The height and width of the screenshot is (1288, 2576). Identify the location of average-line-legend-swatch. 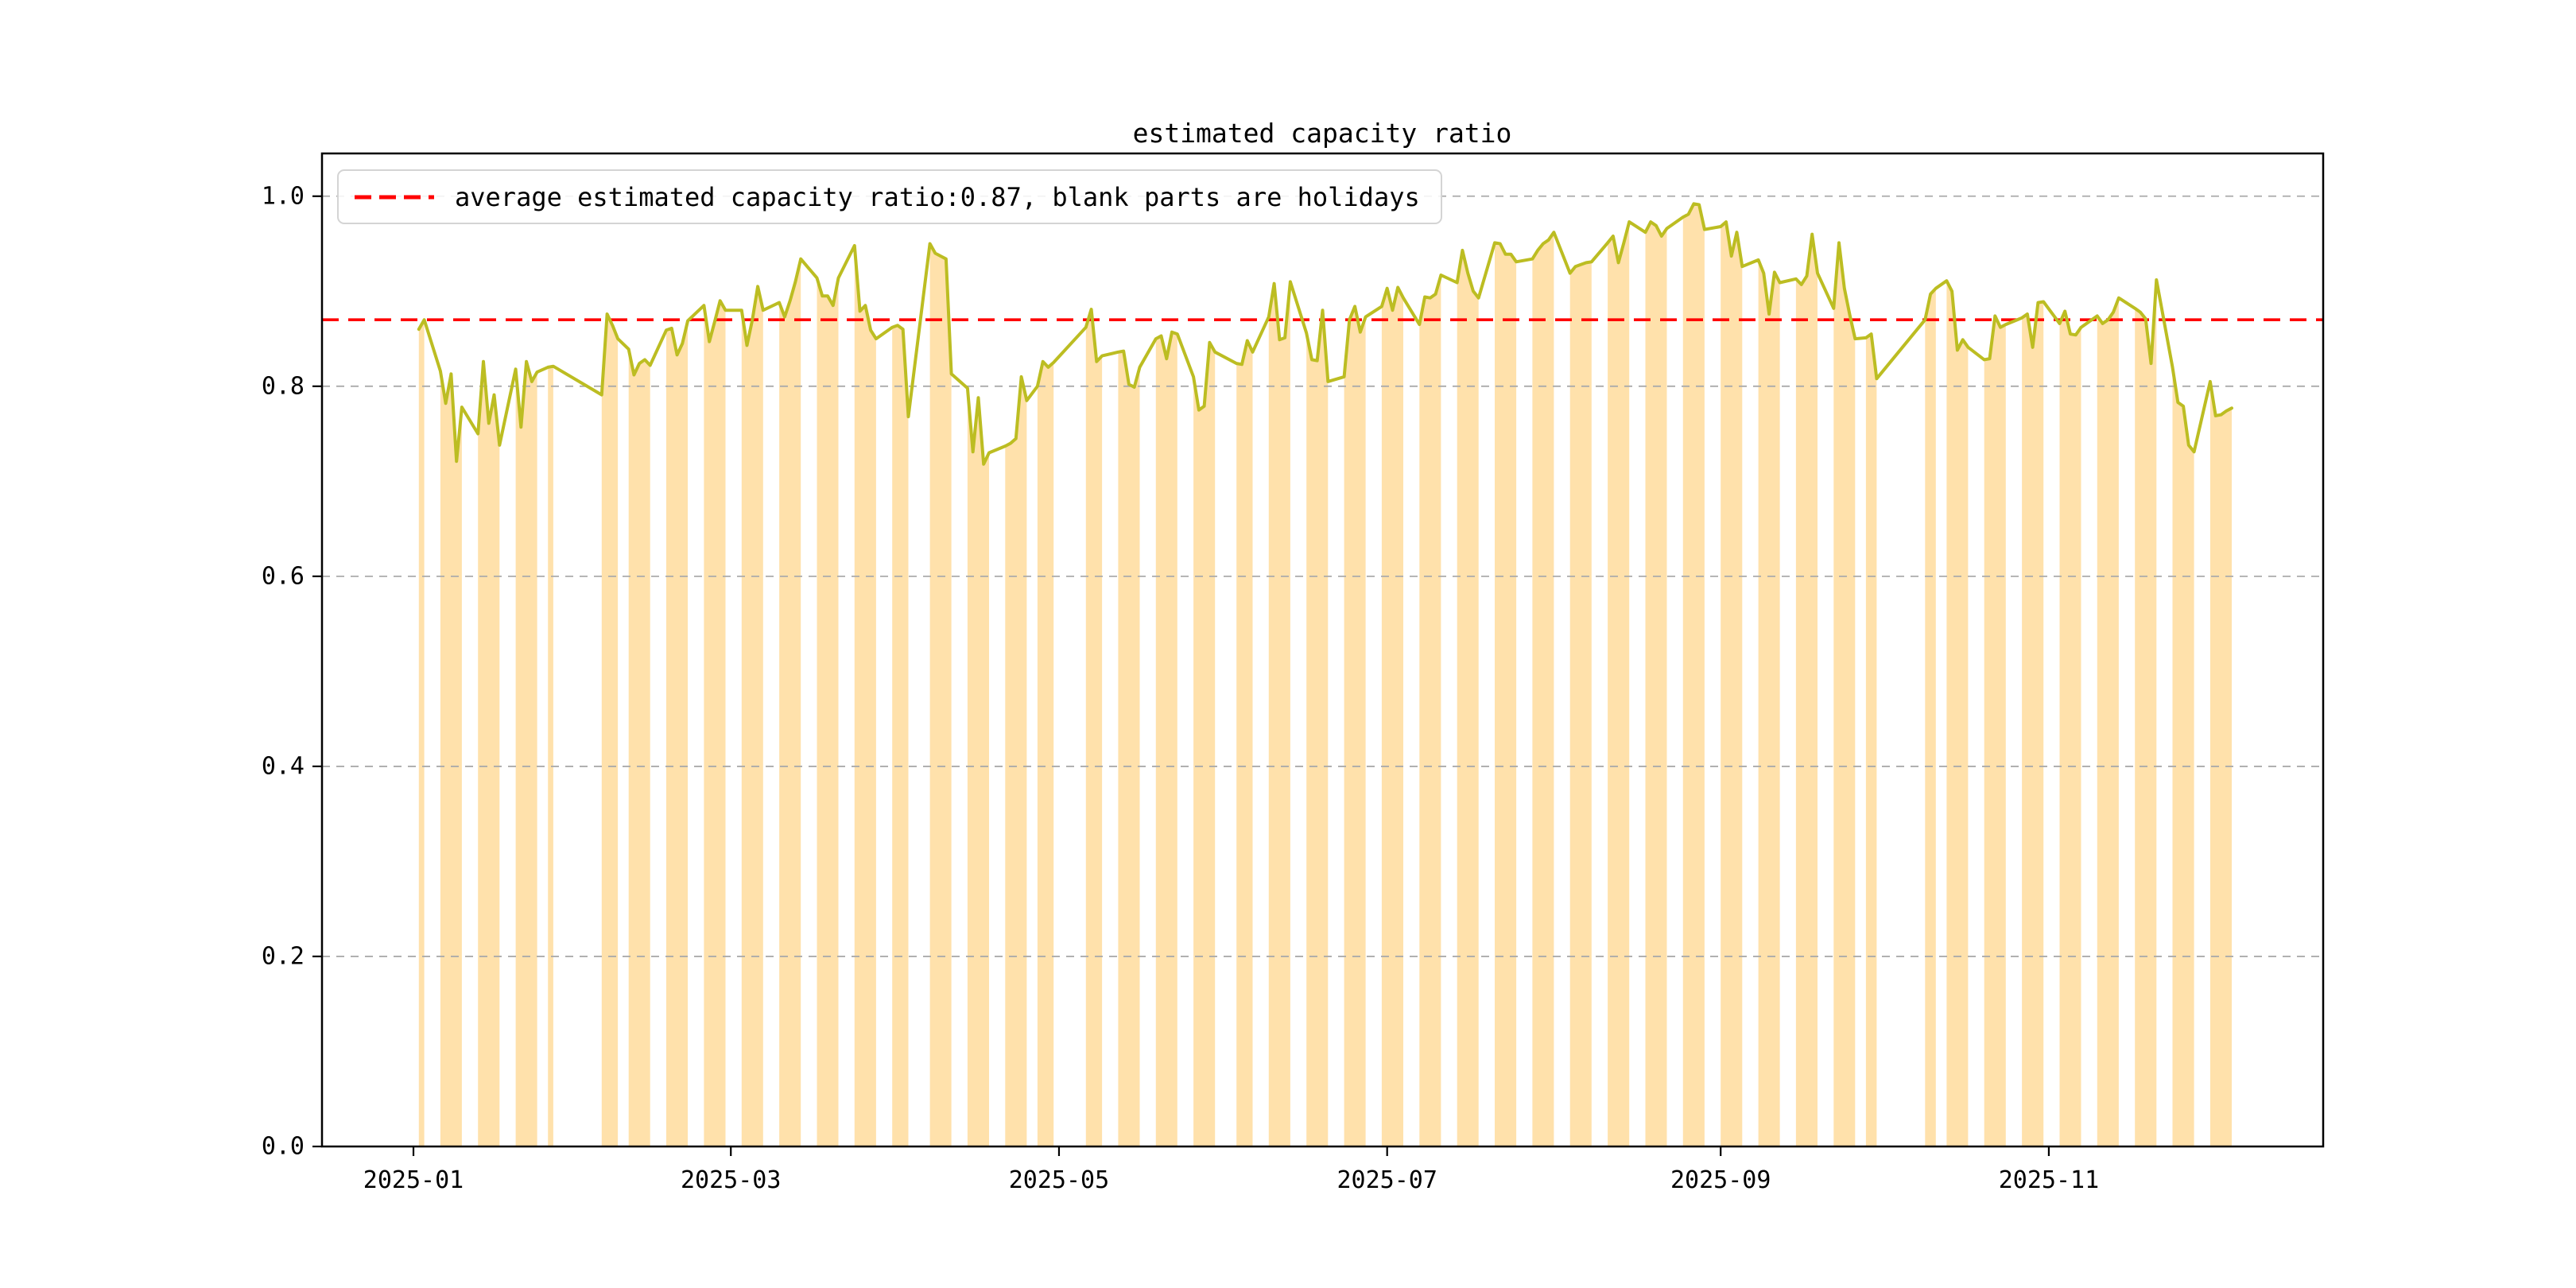
(394, 197).